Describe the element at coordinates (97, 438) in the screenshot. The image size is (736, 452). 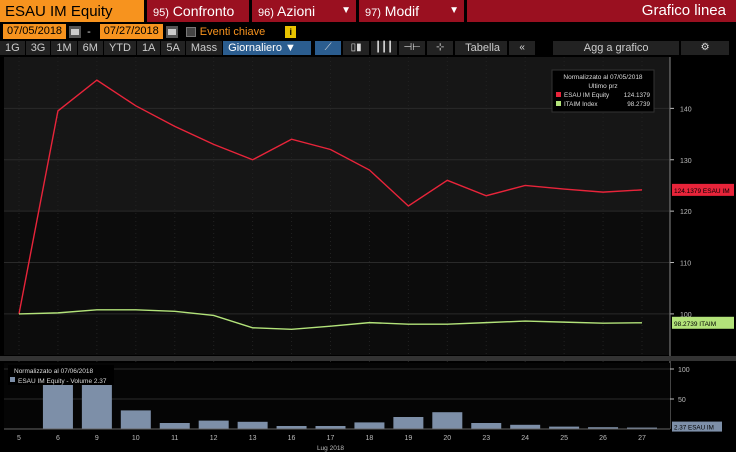
I see `x-tick-label: 9` at that location.